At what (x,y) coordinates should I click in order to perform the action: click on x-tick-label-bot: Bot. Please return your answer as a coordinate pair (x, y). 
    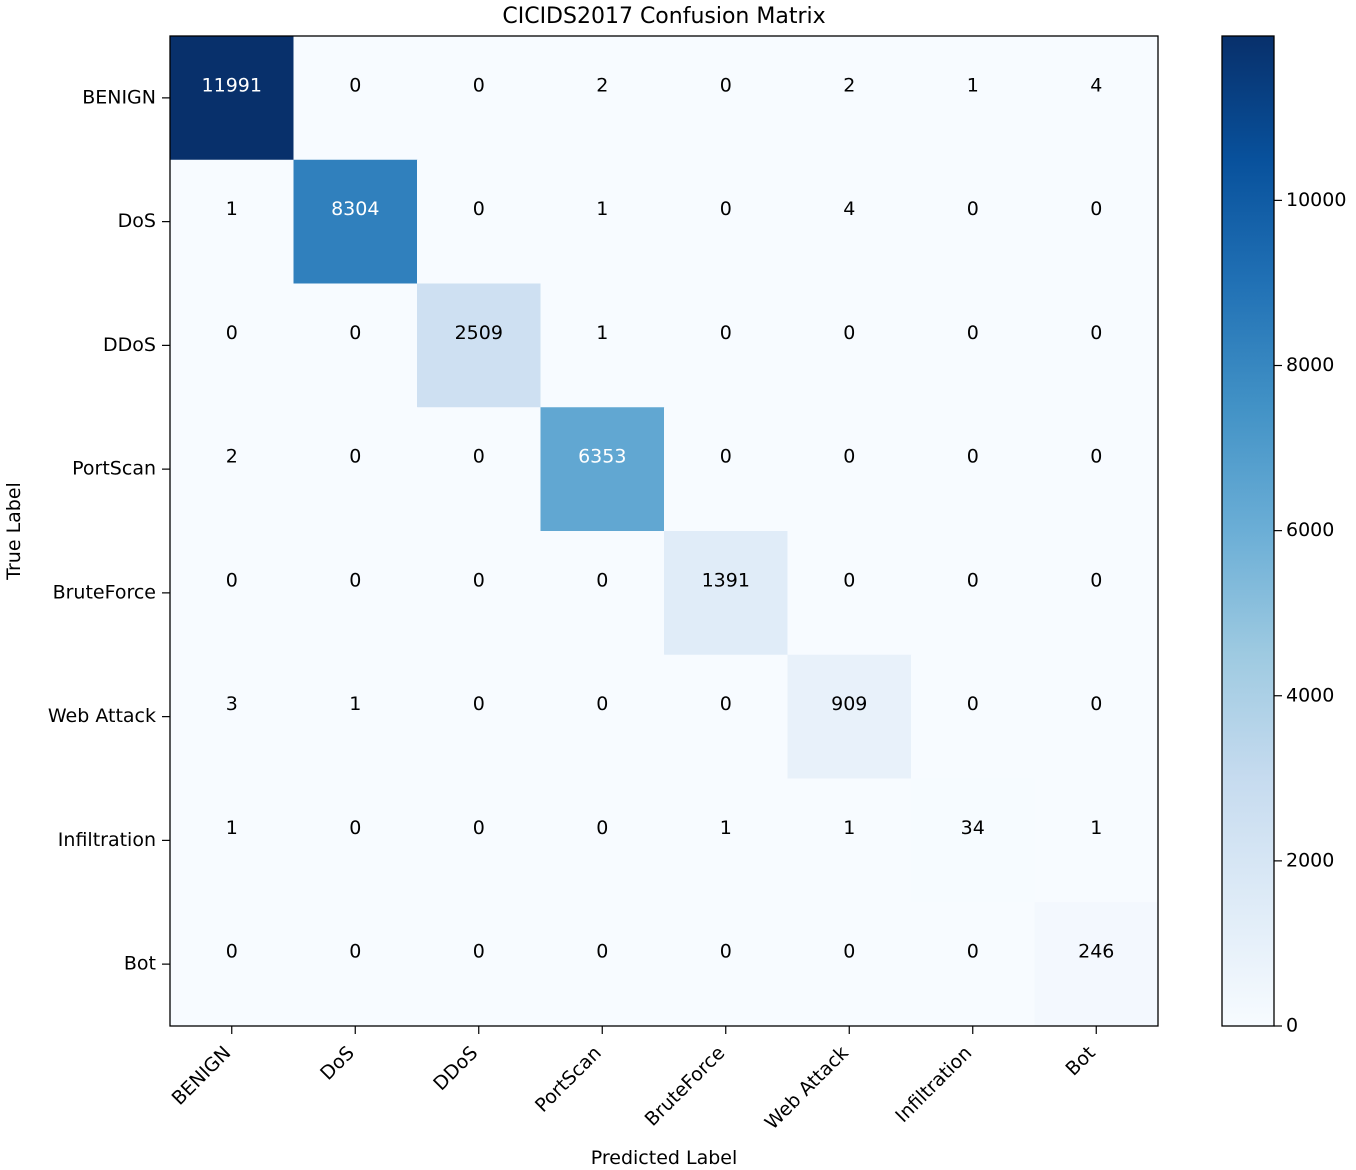
    Looking at the image, I should click on (1081, 1061).